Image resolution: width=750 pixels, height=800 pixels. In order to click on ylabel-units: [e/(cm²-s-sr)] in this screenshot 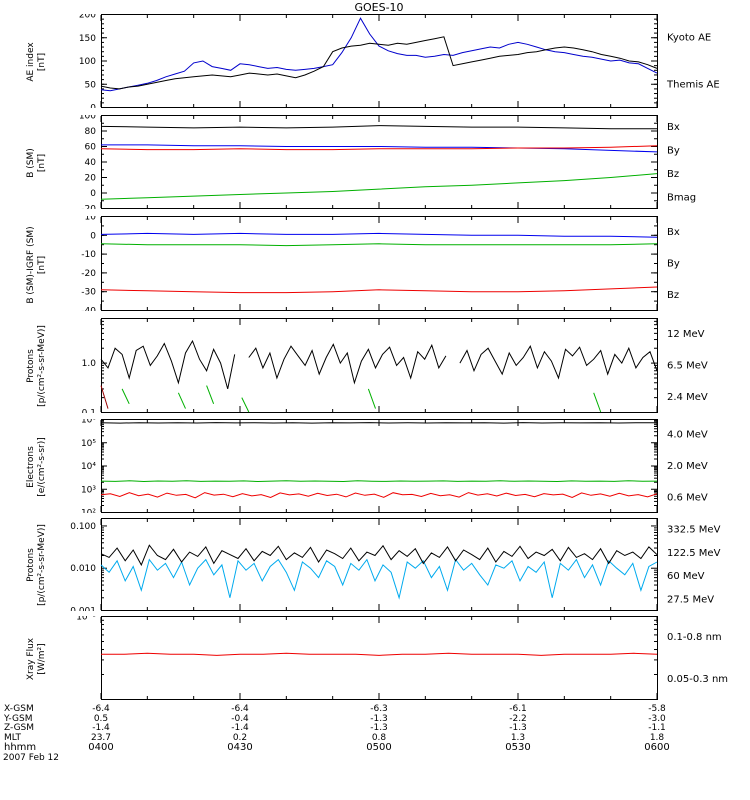, I will do `click(42, 467)`.